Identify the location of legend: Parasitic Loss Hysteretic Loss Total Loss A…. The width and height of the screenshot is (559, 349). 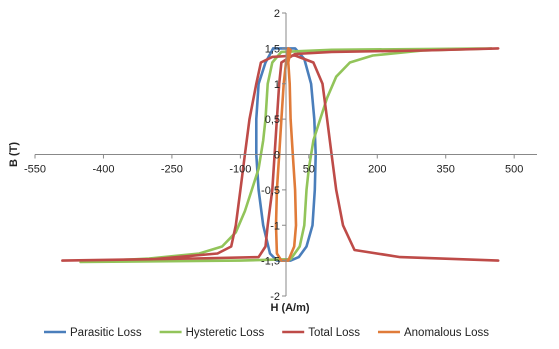
(266, 333).